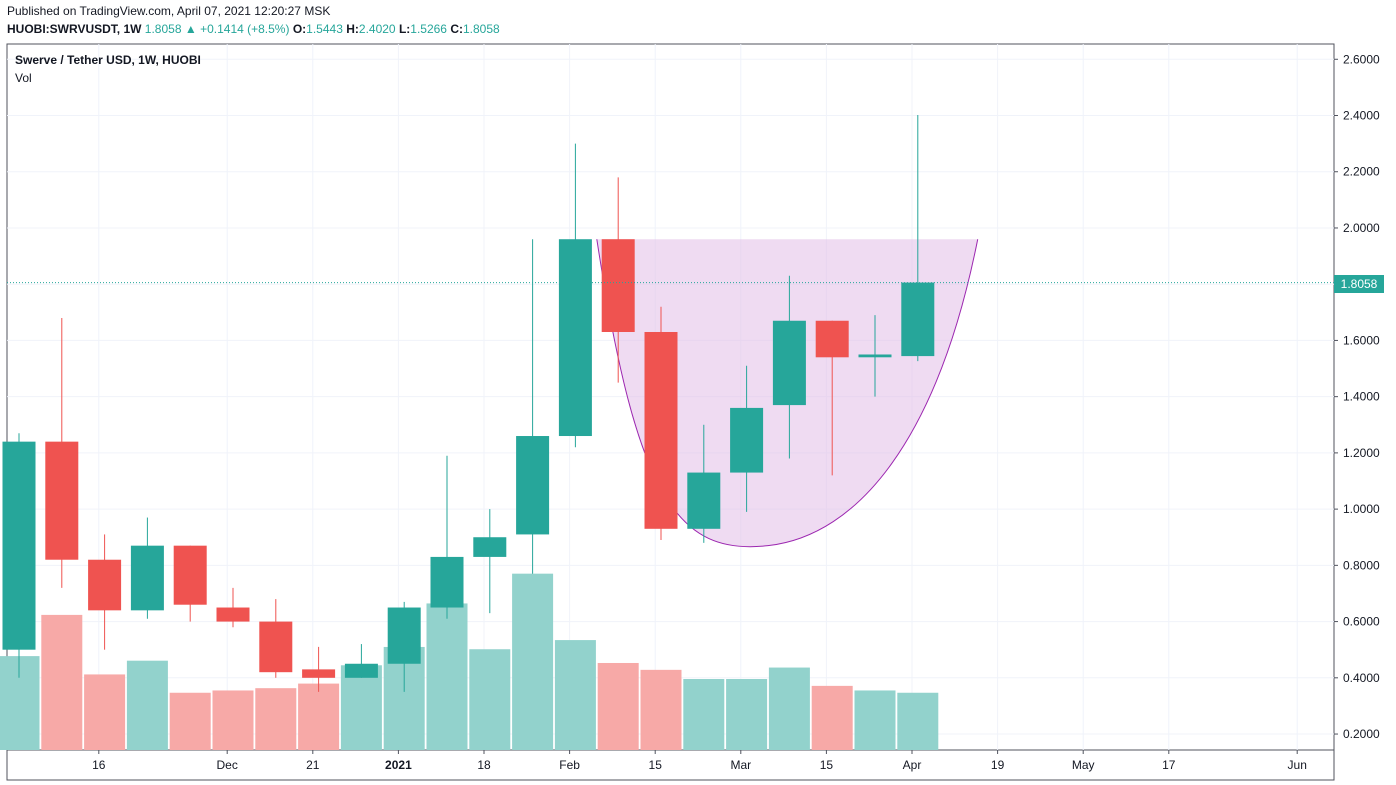 The image size is (1396, 785). I want to click on x-tick-label: Dec, so click(227, 765).